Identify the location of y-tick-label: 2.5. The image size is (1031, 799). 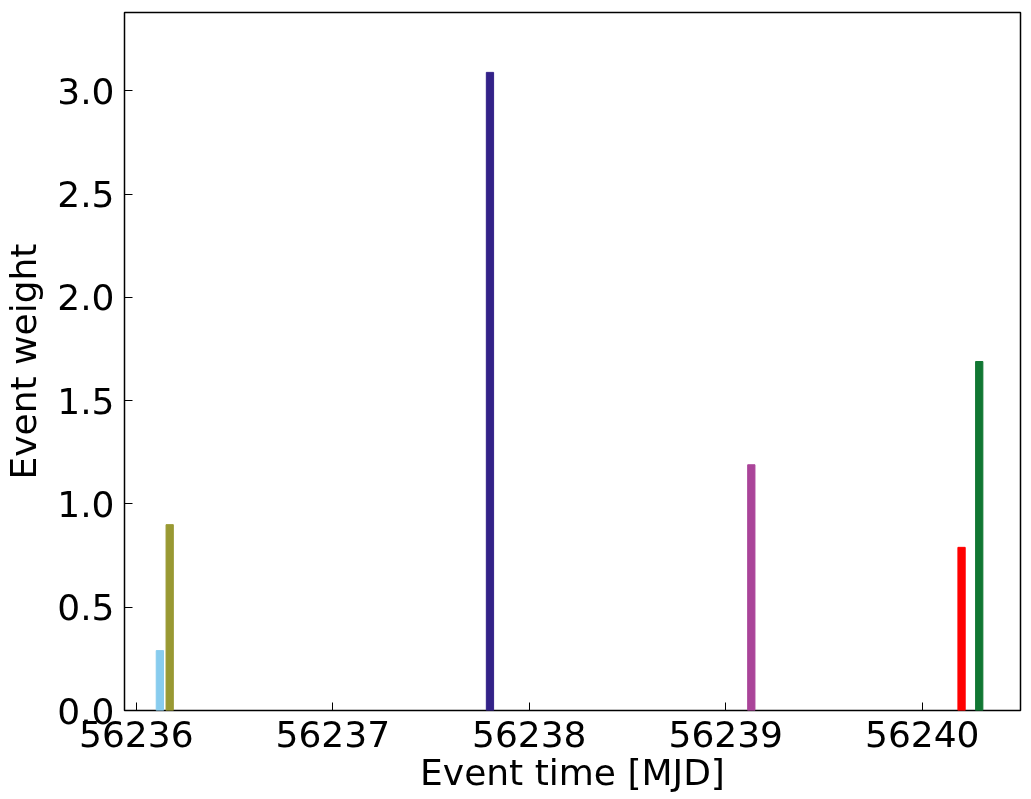
(86, 195).